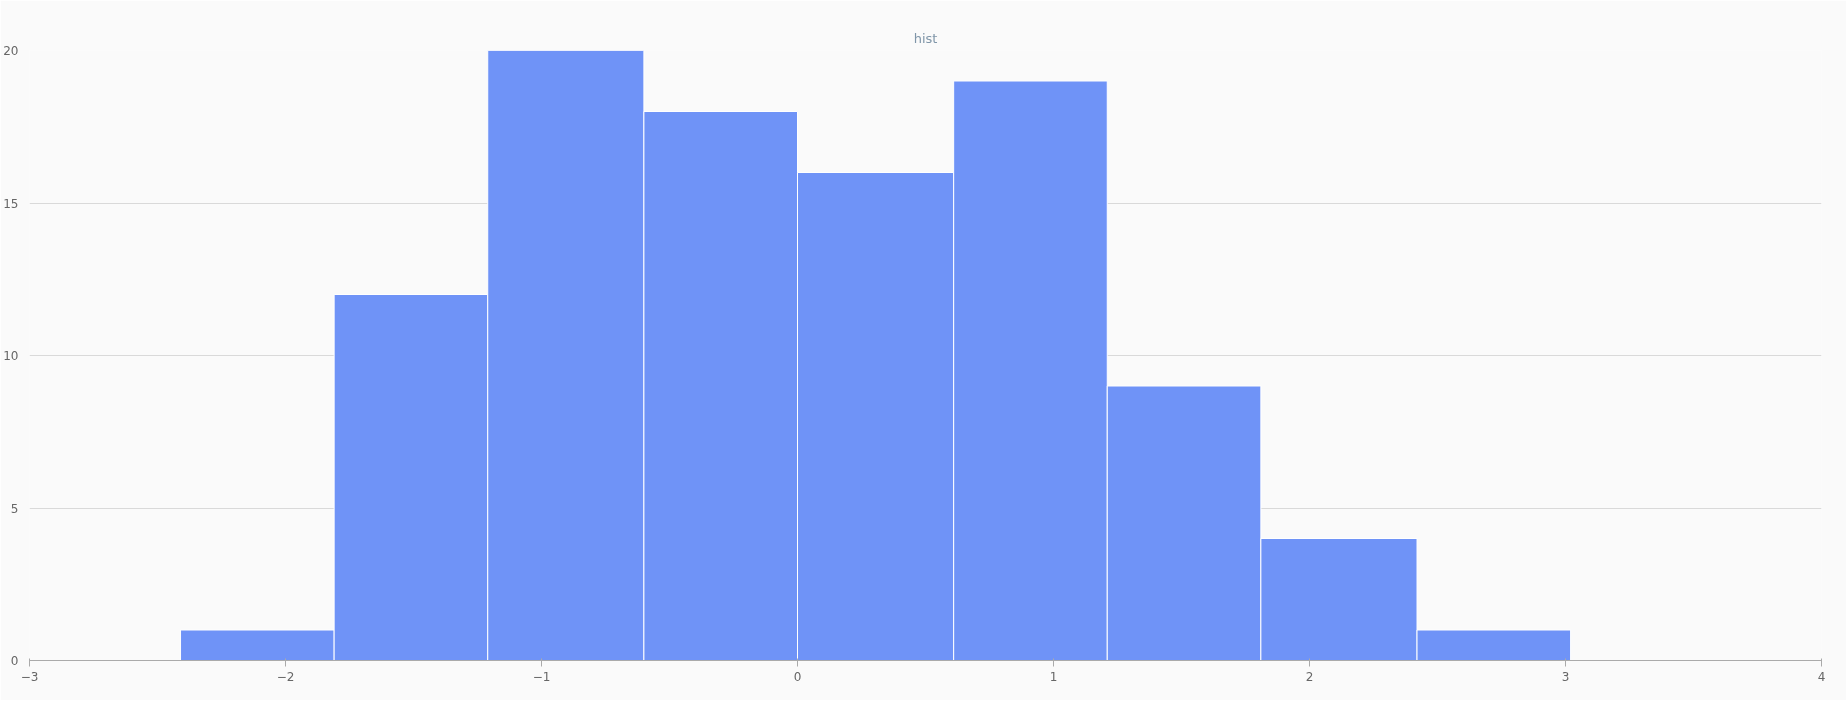  I want to click on y-tick-label: 5, so click(14, 508).